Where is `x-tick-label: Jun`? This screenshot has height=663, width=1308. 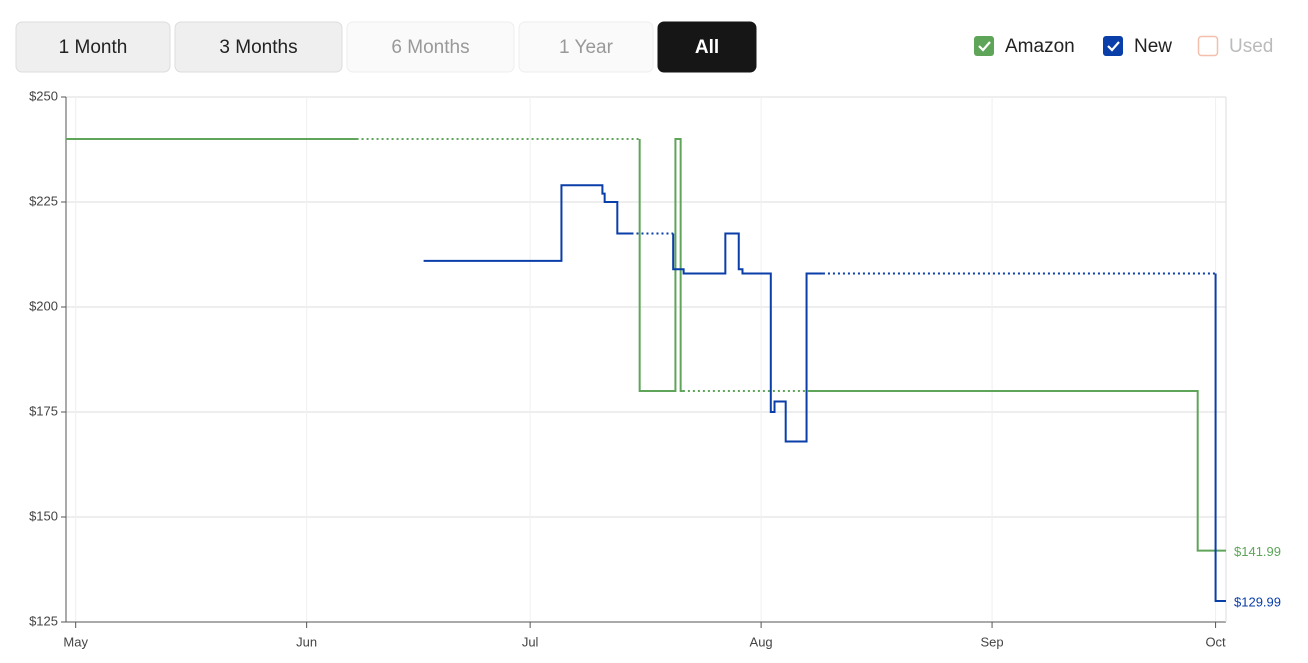 x-tick-label: Jun is located at coordinates (306, 641).